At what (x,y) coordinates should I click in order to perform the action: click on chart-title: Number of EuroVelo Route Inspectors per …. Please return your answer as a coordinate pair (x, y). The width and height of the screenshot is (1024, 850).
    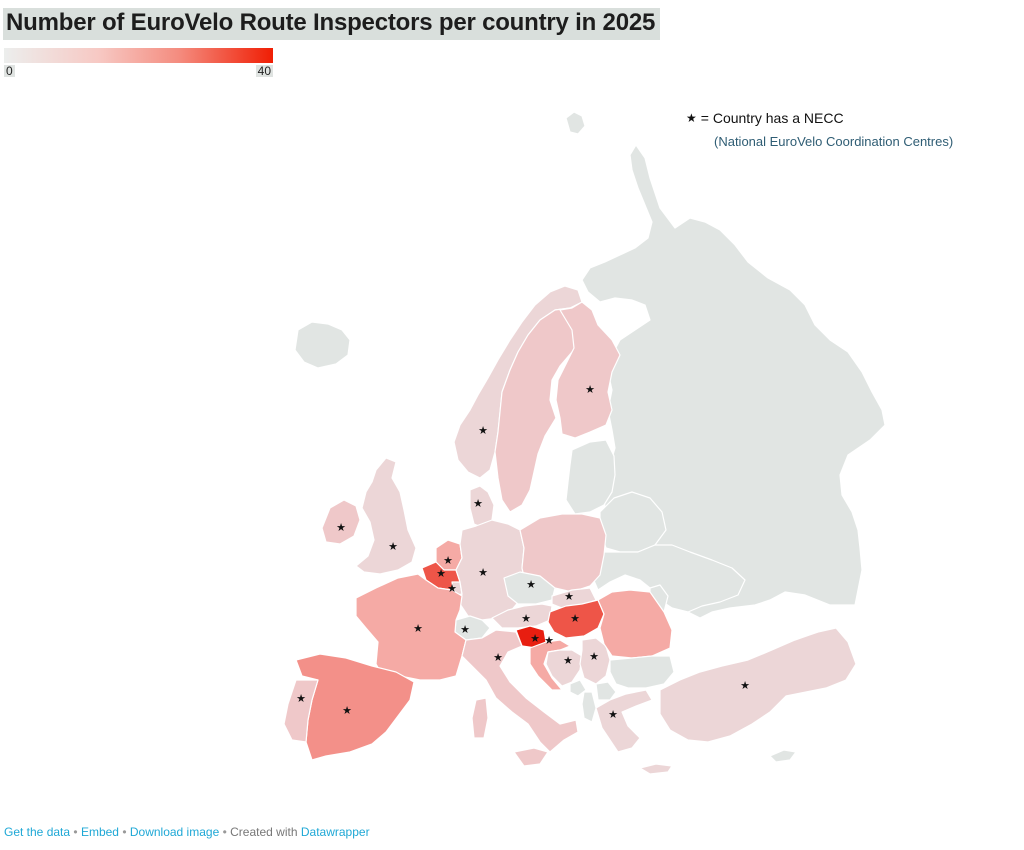
    Looking at the image, I should click on (331, 22).